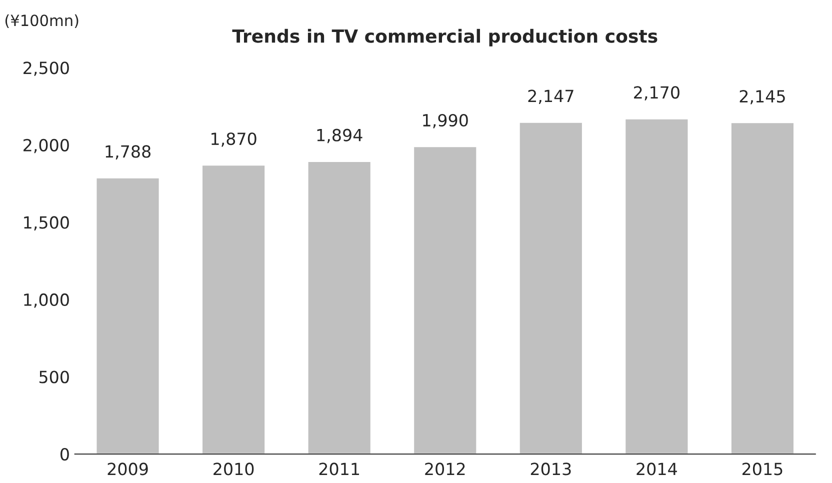 This screenshot has width=832, height=483. I want to click on data-label: 1,990, so click(445, 121).